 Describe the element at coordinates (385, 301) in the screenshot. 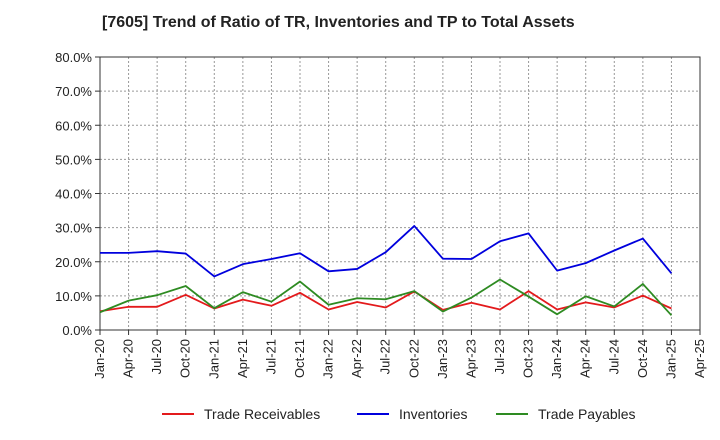

I see `series-line-trade-receivables` at that location.